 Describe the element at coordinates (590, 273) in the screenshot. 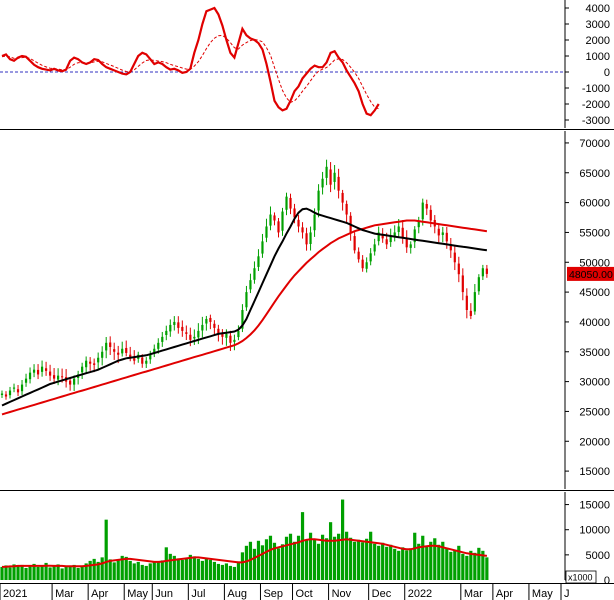

I see `last-price-badge` at that location.